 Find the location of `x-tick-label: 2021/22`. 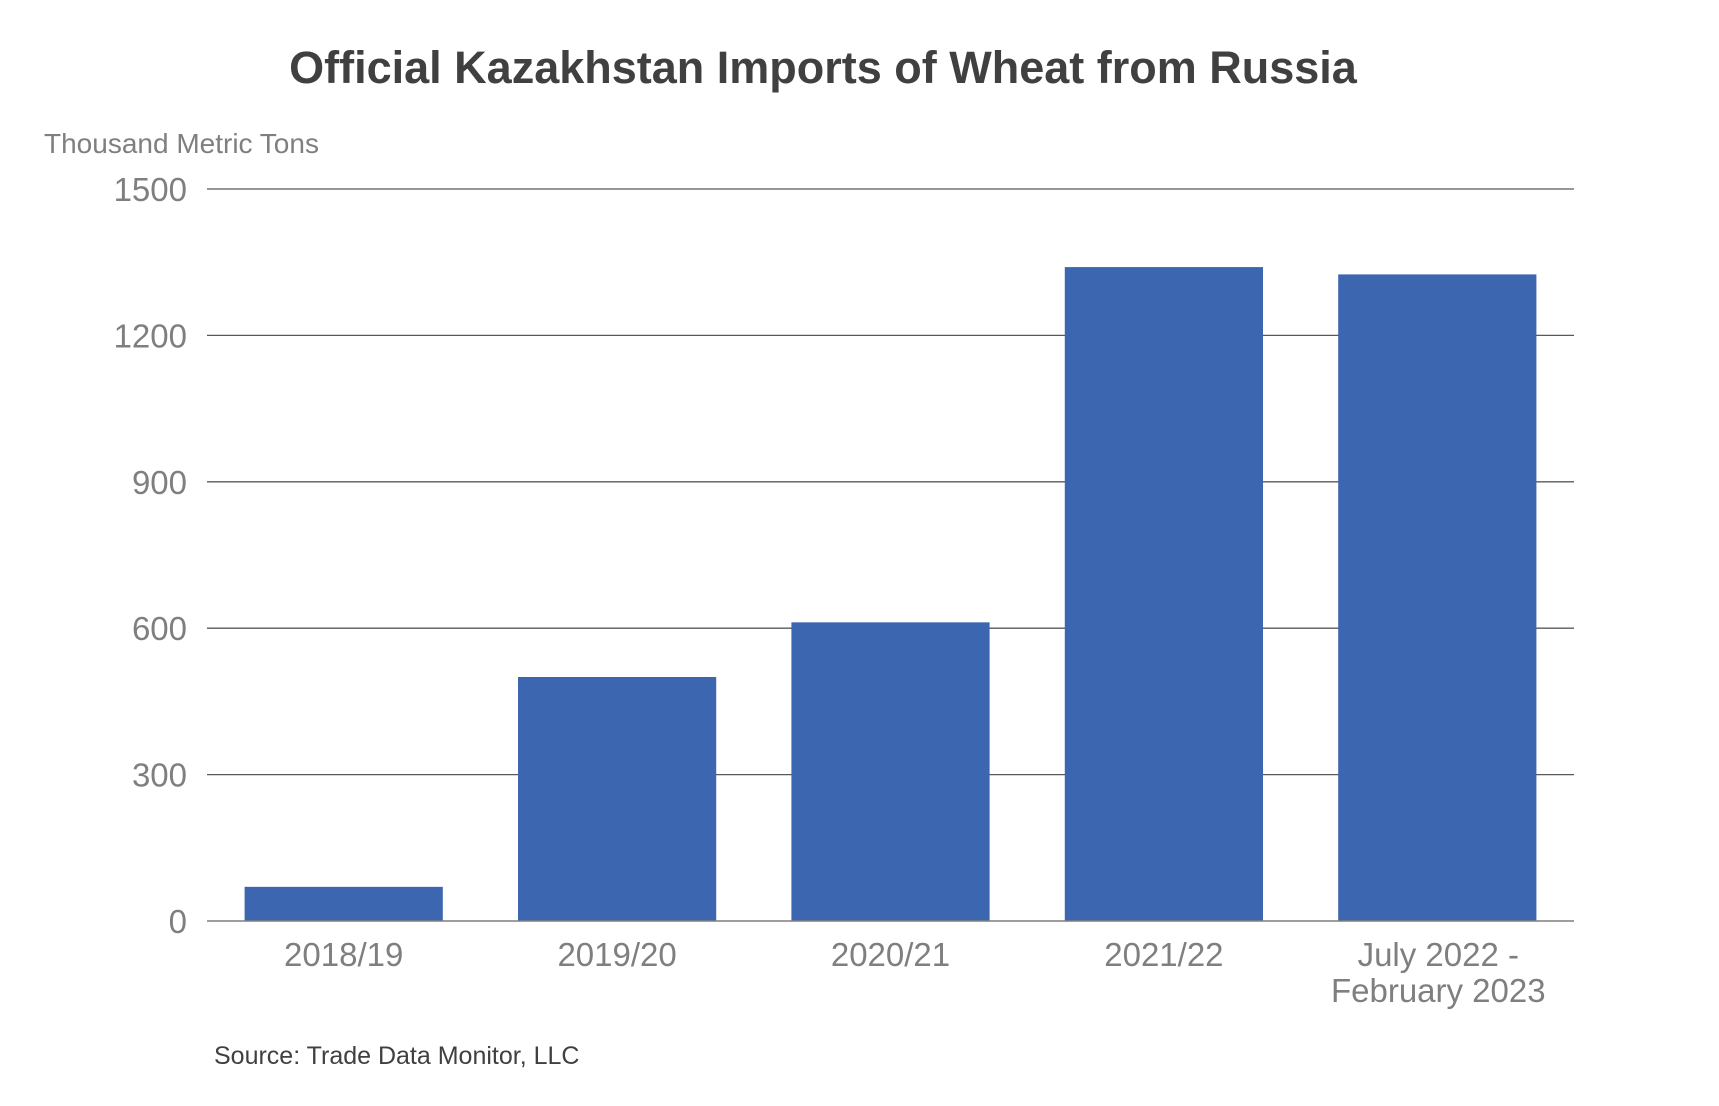

x-tick-label: 2021/22 is located at coordinates (1163, 954).